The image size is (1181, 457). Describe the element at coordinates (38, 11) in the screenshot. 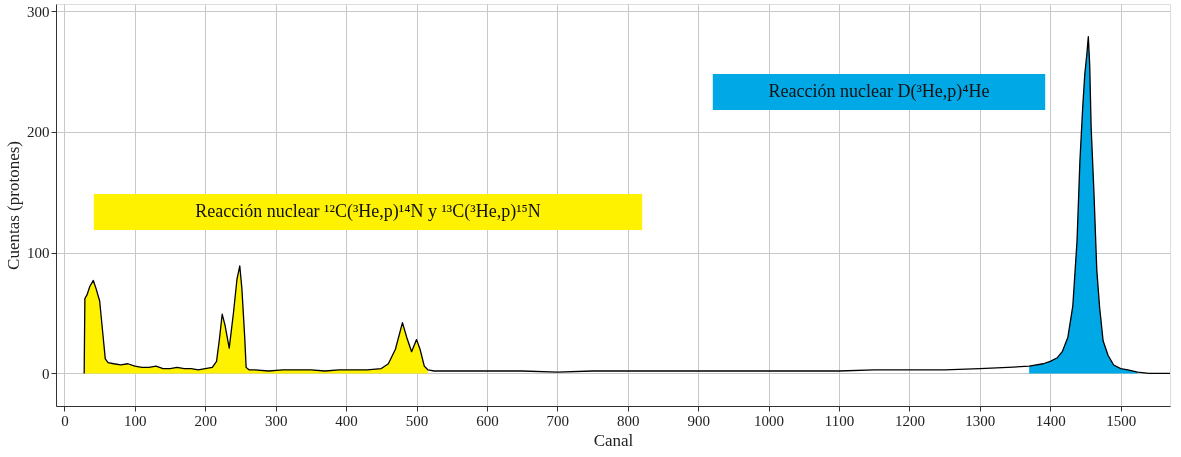

I see `y-tick-label: 300` at that location.